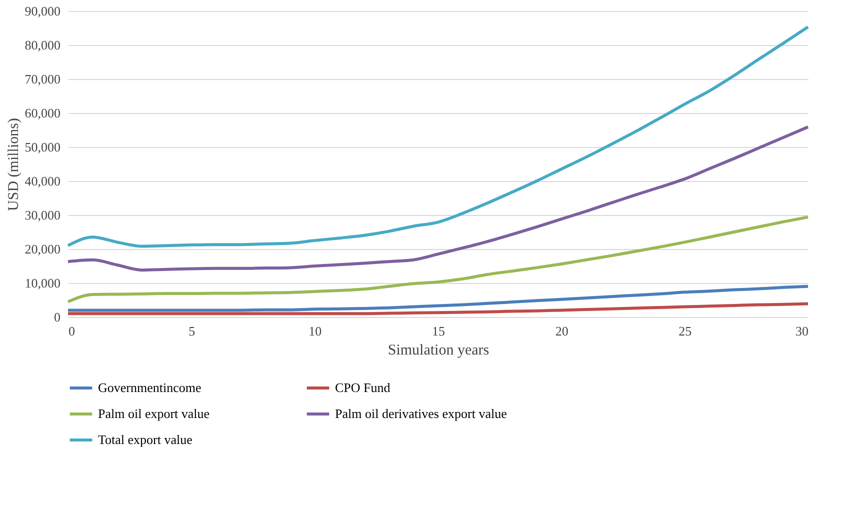  What do you see at coordinates (42, 181) in the screenshot?
I see `y-tick-label: 40,000` at bounding box center [42, 181].